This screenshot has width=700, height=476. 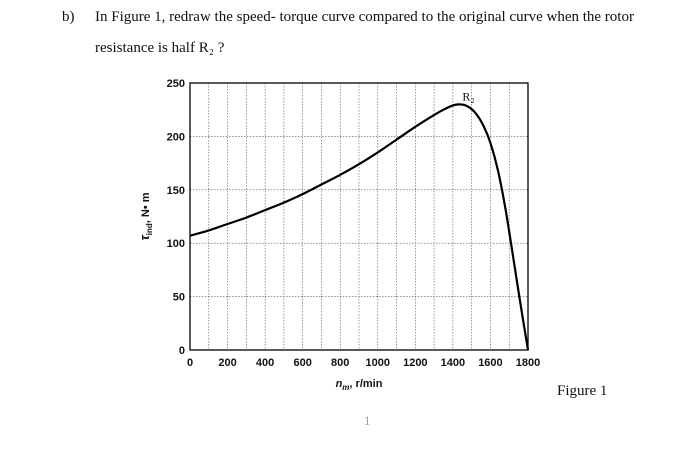 What do you see at coordinates (145, 216) in the screenshot?
I see `y-axis-title: τind, N• m` at bounding box center [145, 216].